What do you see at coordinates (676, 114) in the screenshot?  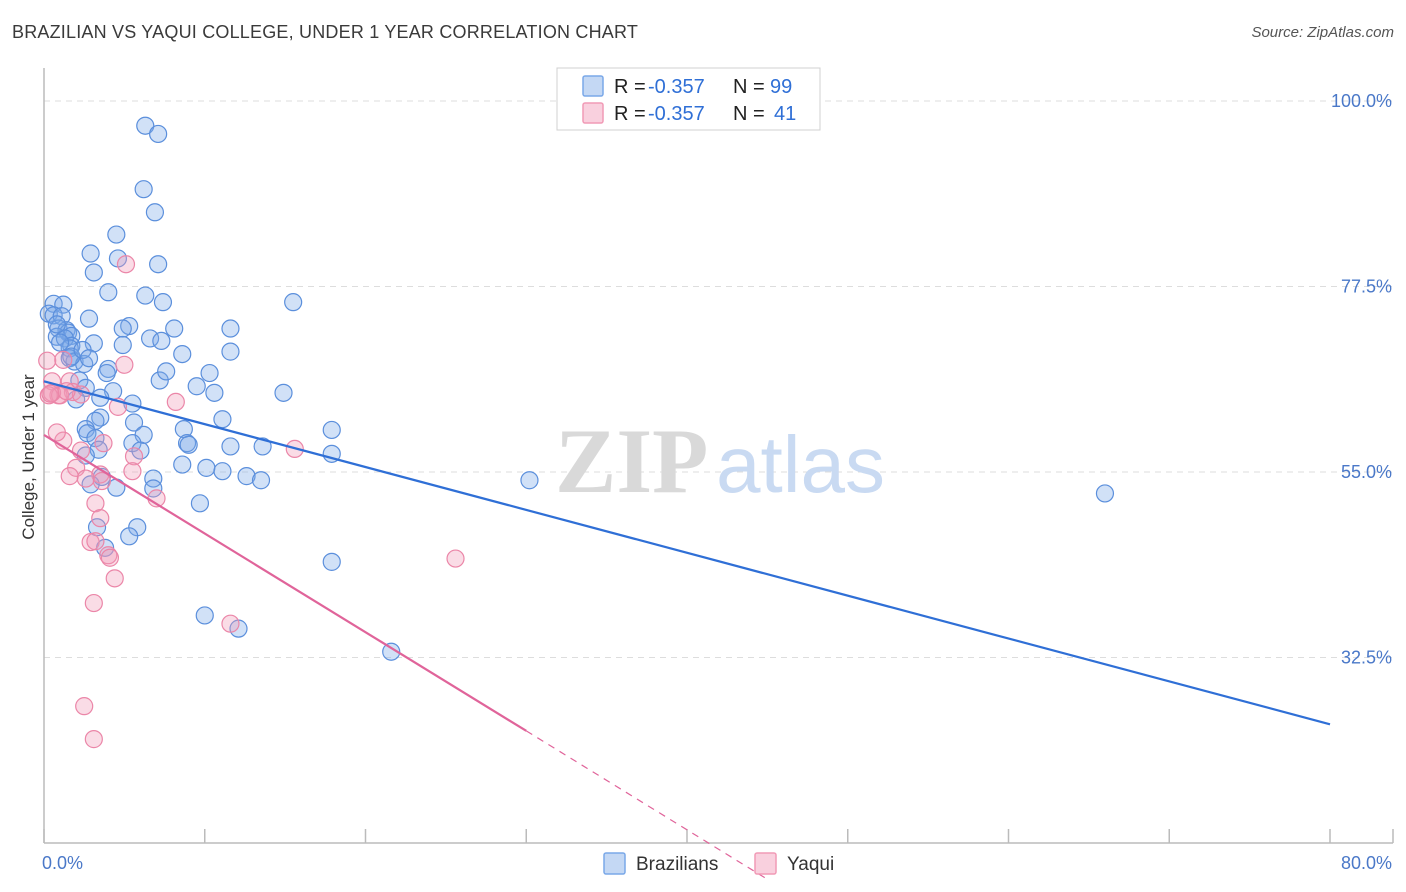 I see `legend-r-value-2: -0.357` at bounding box center [676, 114].